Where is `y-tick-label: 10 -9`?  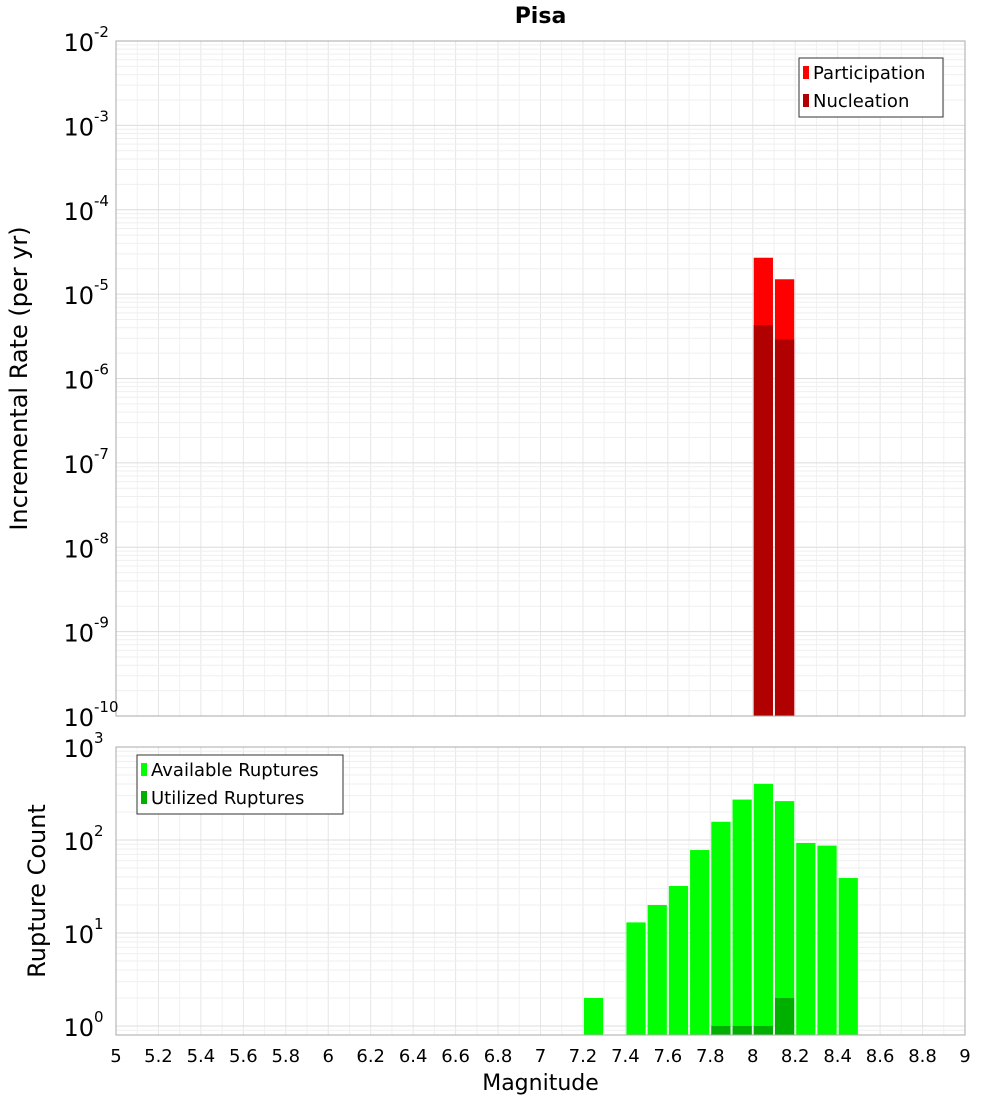
y-tick-label: 10 -9 is located at coordinates (86, 631).